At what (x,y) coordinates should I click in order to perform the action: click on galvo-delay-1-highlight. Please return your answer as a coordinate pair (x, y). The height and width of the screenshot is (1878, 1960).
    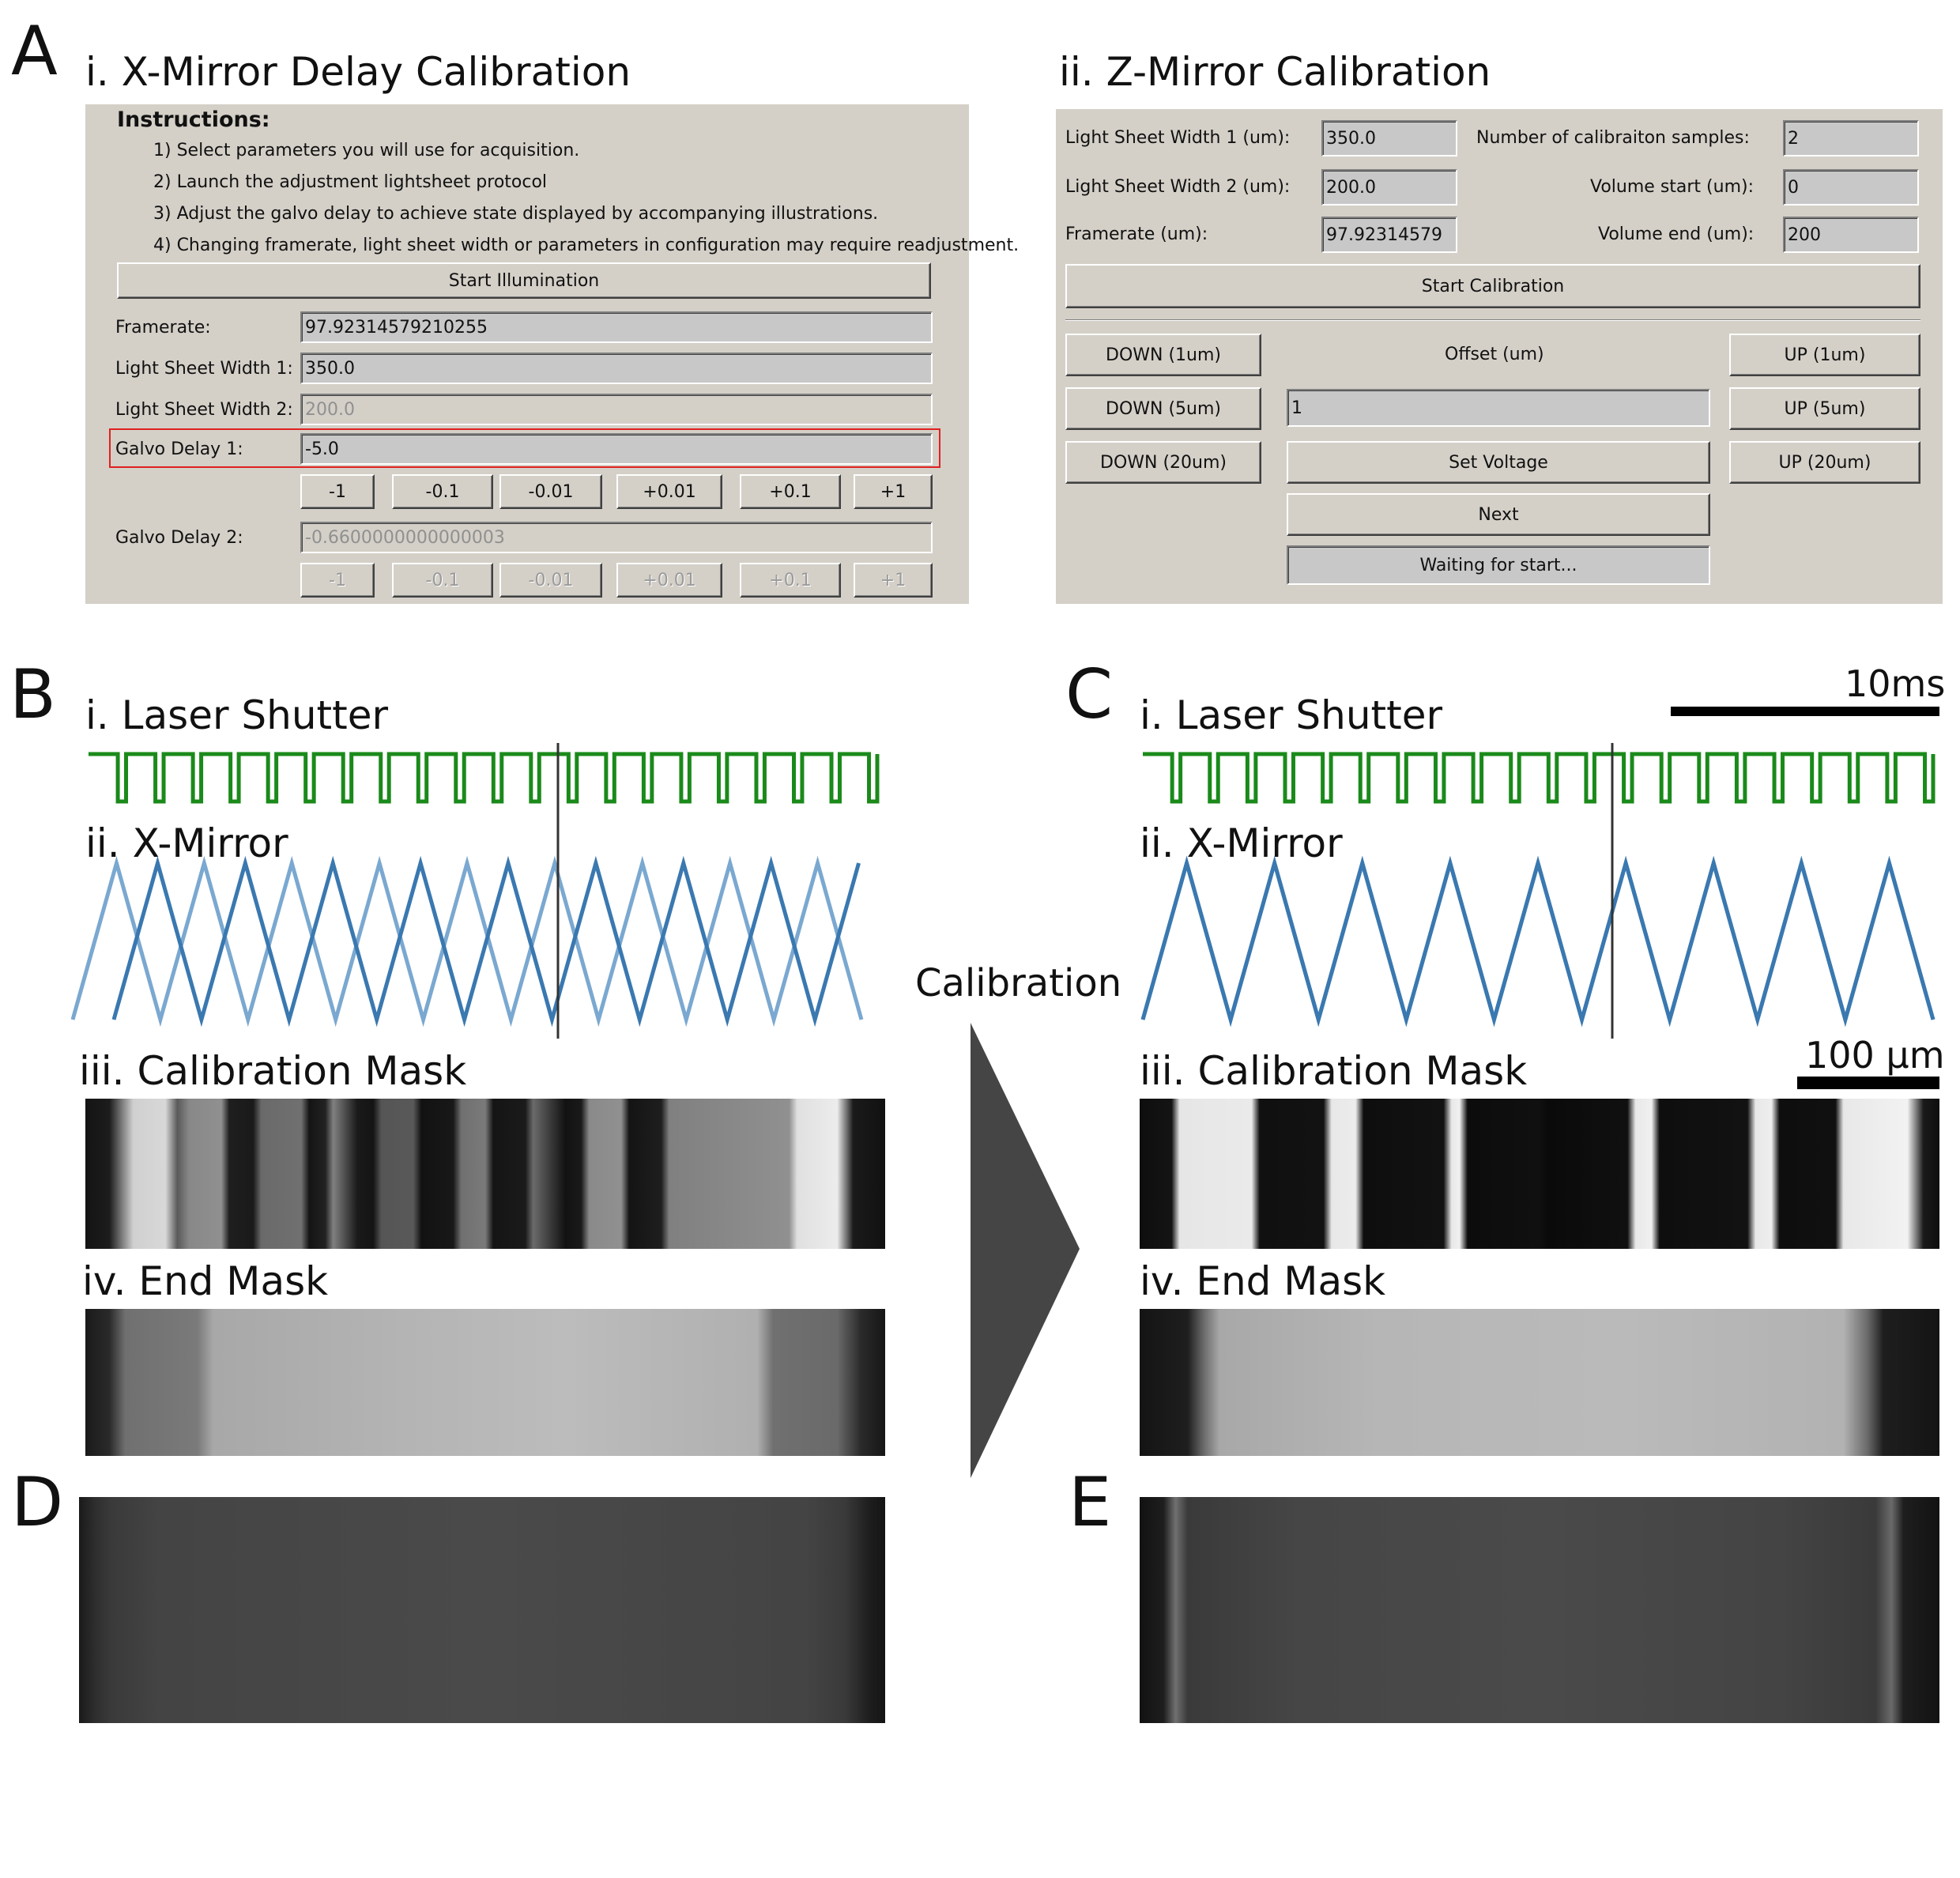
    Looking at the image, I should click on (524, 448).